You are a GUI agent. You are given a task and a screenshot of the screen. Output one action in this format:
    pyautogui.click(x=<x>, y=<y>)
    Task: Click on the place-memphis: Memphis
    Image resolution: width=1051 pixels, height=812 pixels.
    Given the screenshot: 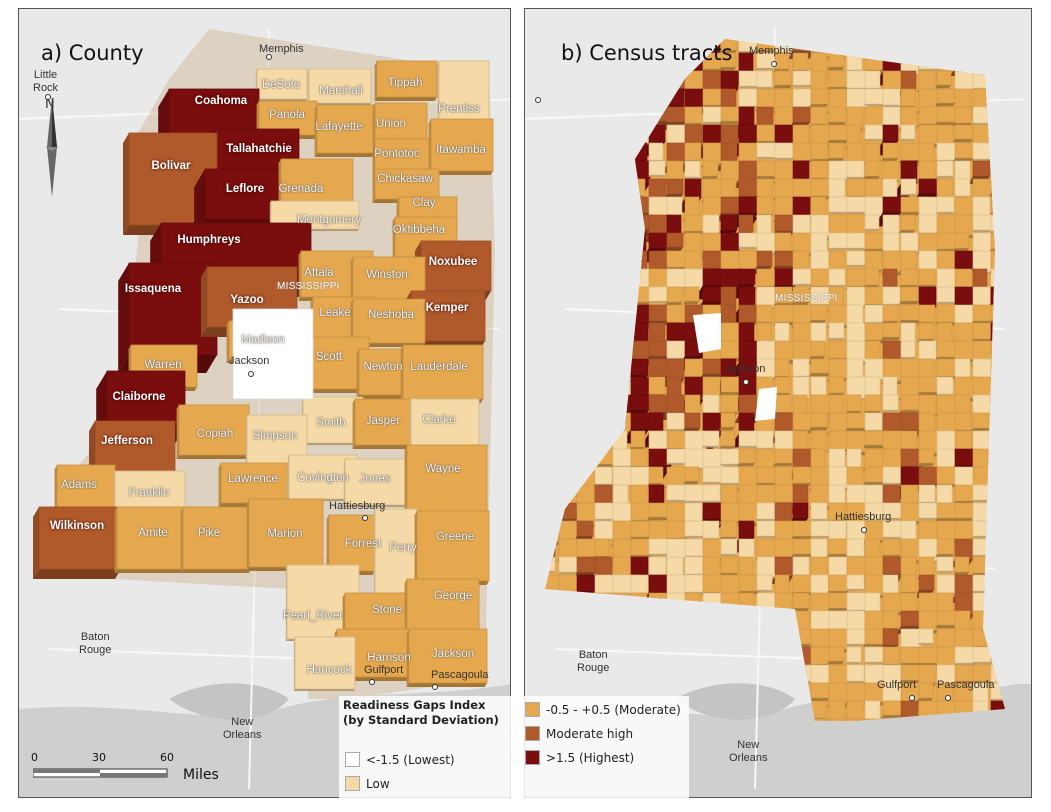 What is the action you would take?
    pyautogui.click(x=281, y=49)
    